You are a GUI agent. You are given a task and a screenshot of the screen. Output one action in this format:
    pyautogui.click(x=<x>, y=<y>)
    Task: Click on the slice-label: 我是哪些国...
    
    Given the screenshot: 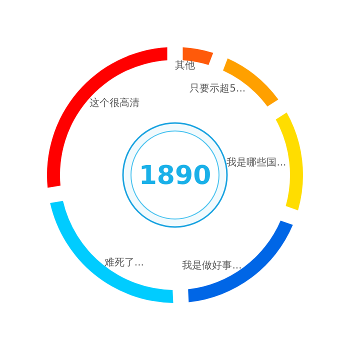 What is the action you would take?
    pyautogui.click(x=256, y=162)
    